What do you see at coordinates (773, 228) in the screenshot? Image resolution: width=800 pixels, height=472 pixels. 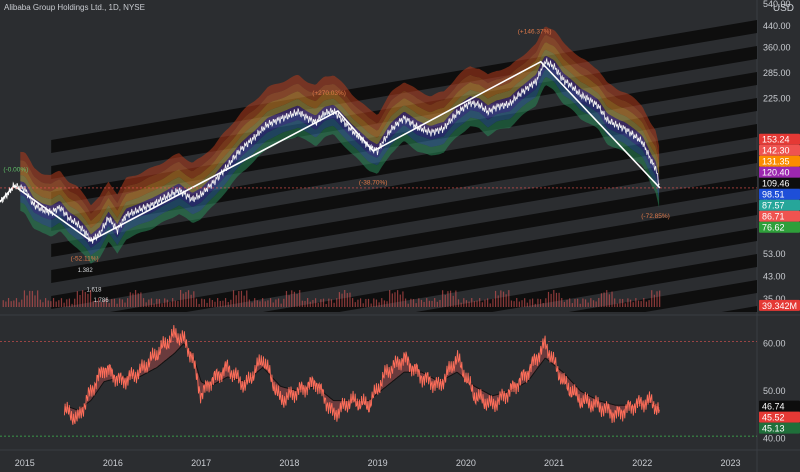 I see `price-label-text: 76.62` at bounding box center [773, 228].